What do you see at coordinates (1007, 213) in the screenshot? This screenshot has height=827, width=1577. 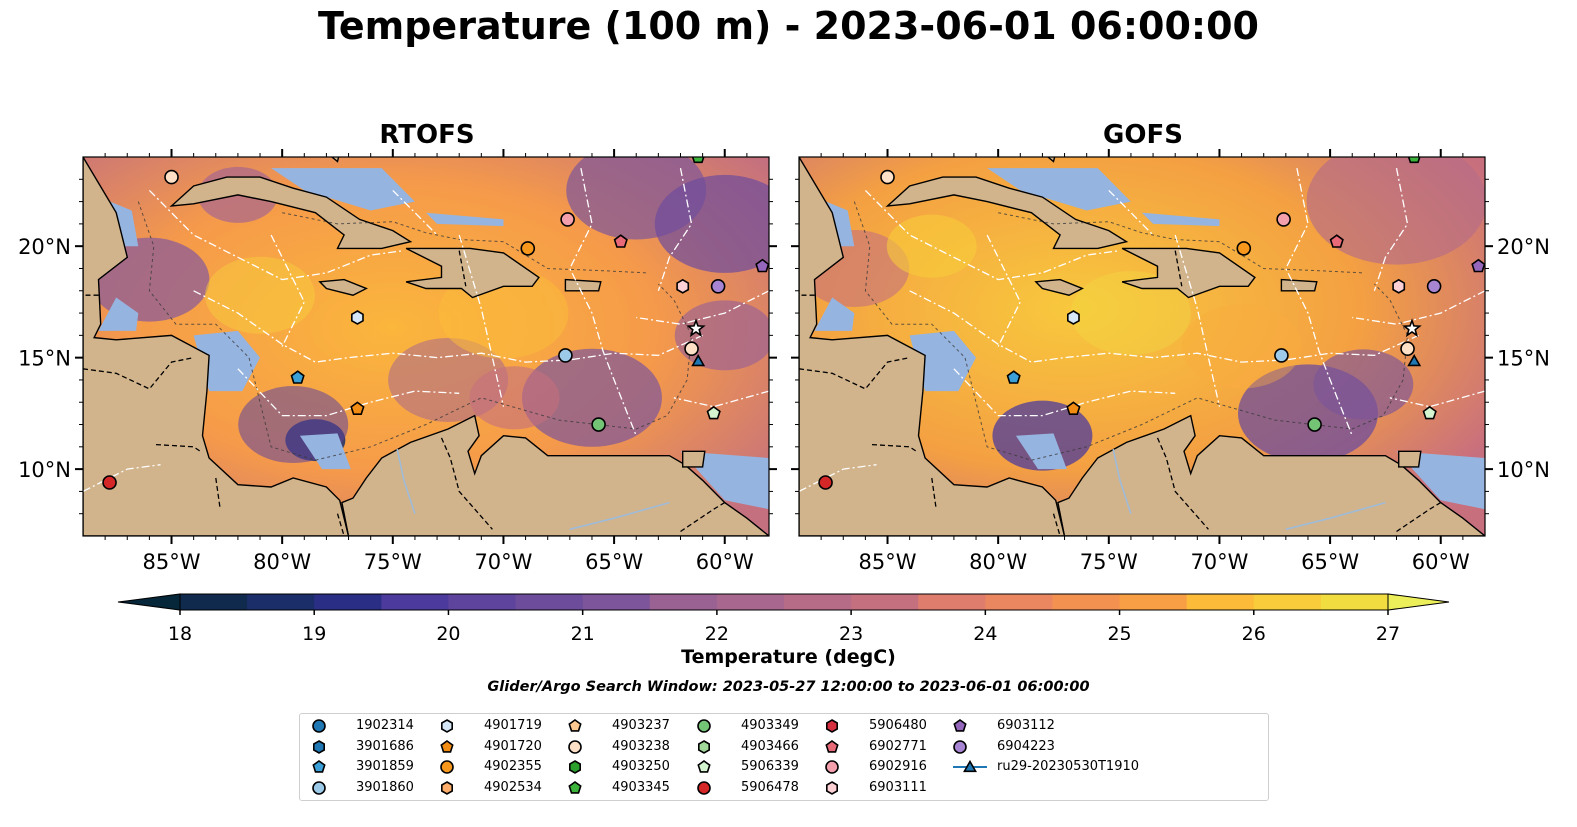 I see `land-cuba` at bounding box center [1007, 213].